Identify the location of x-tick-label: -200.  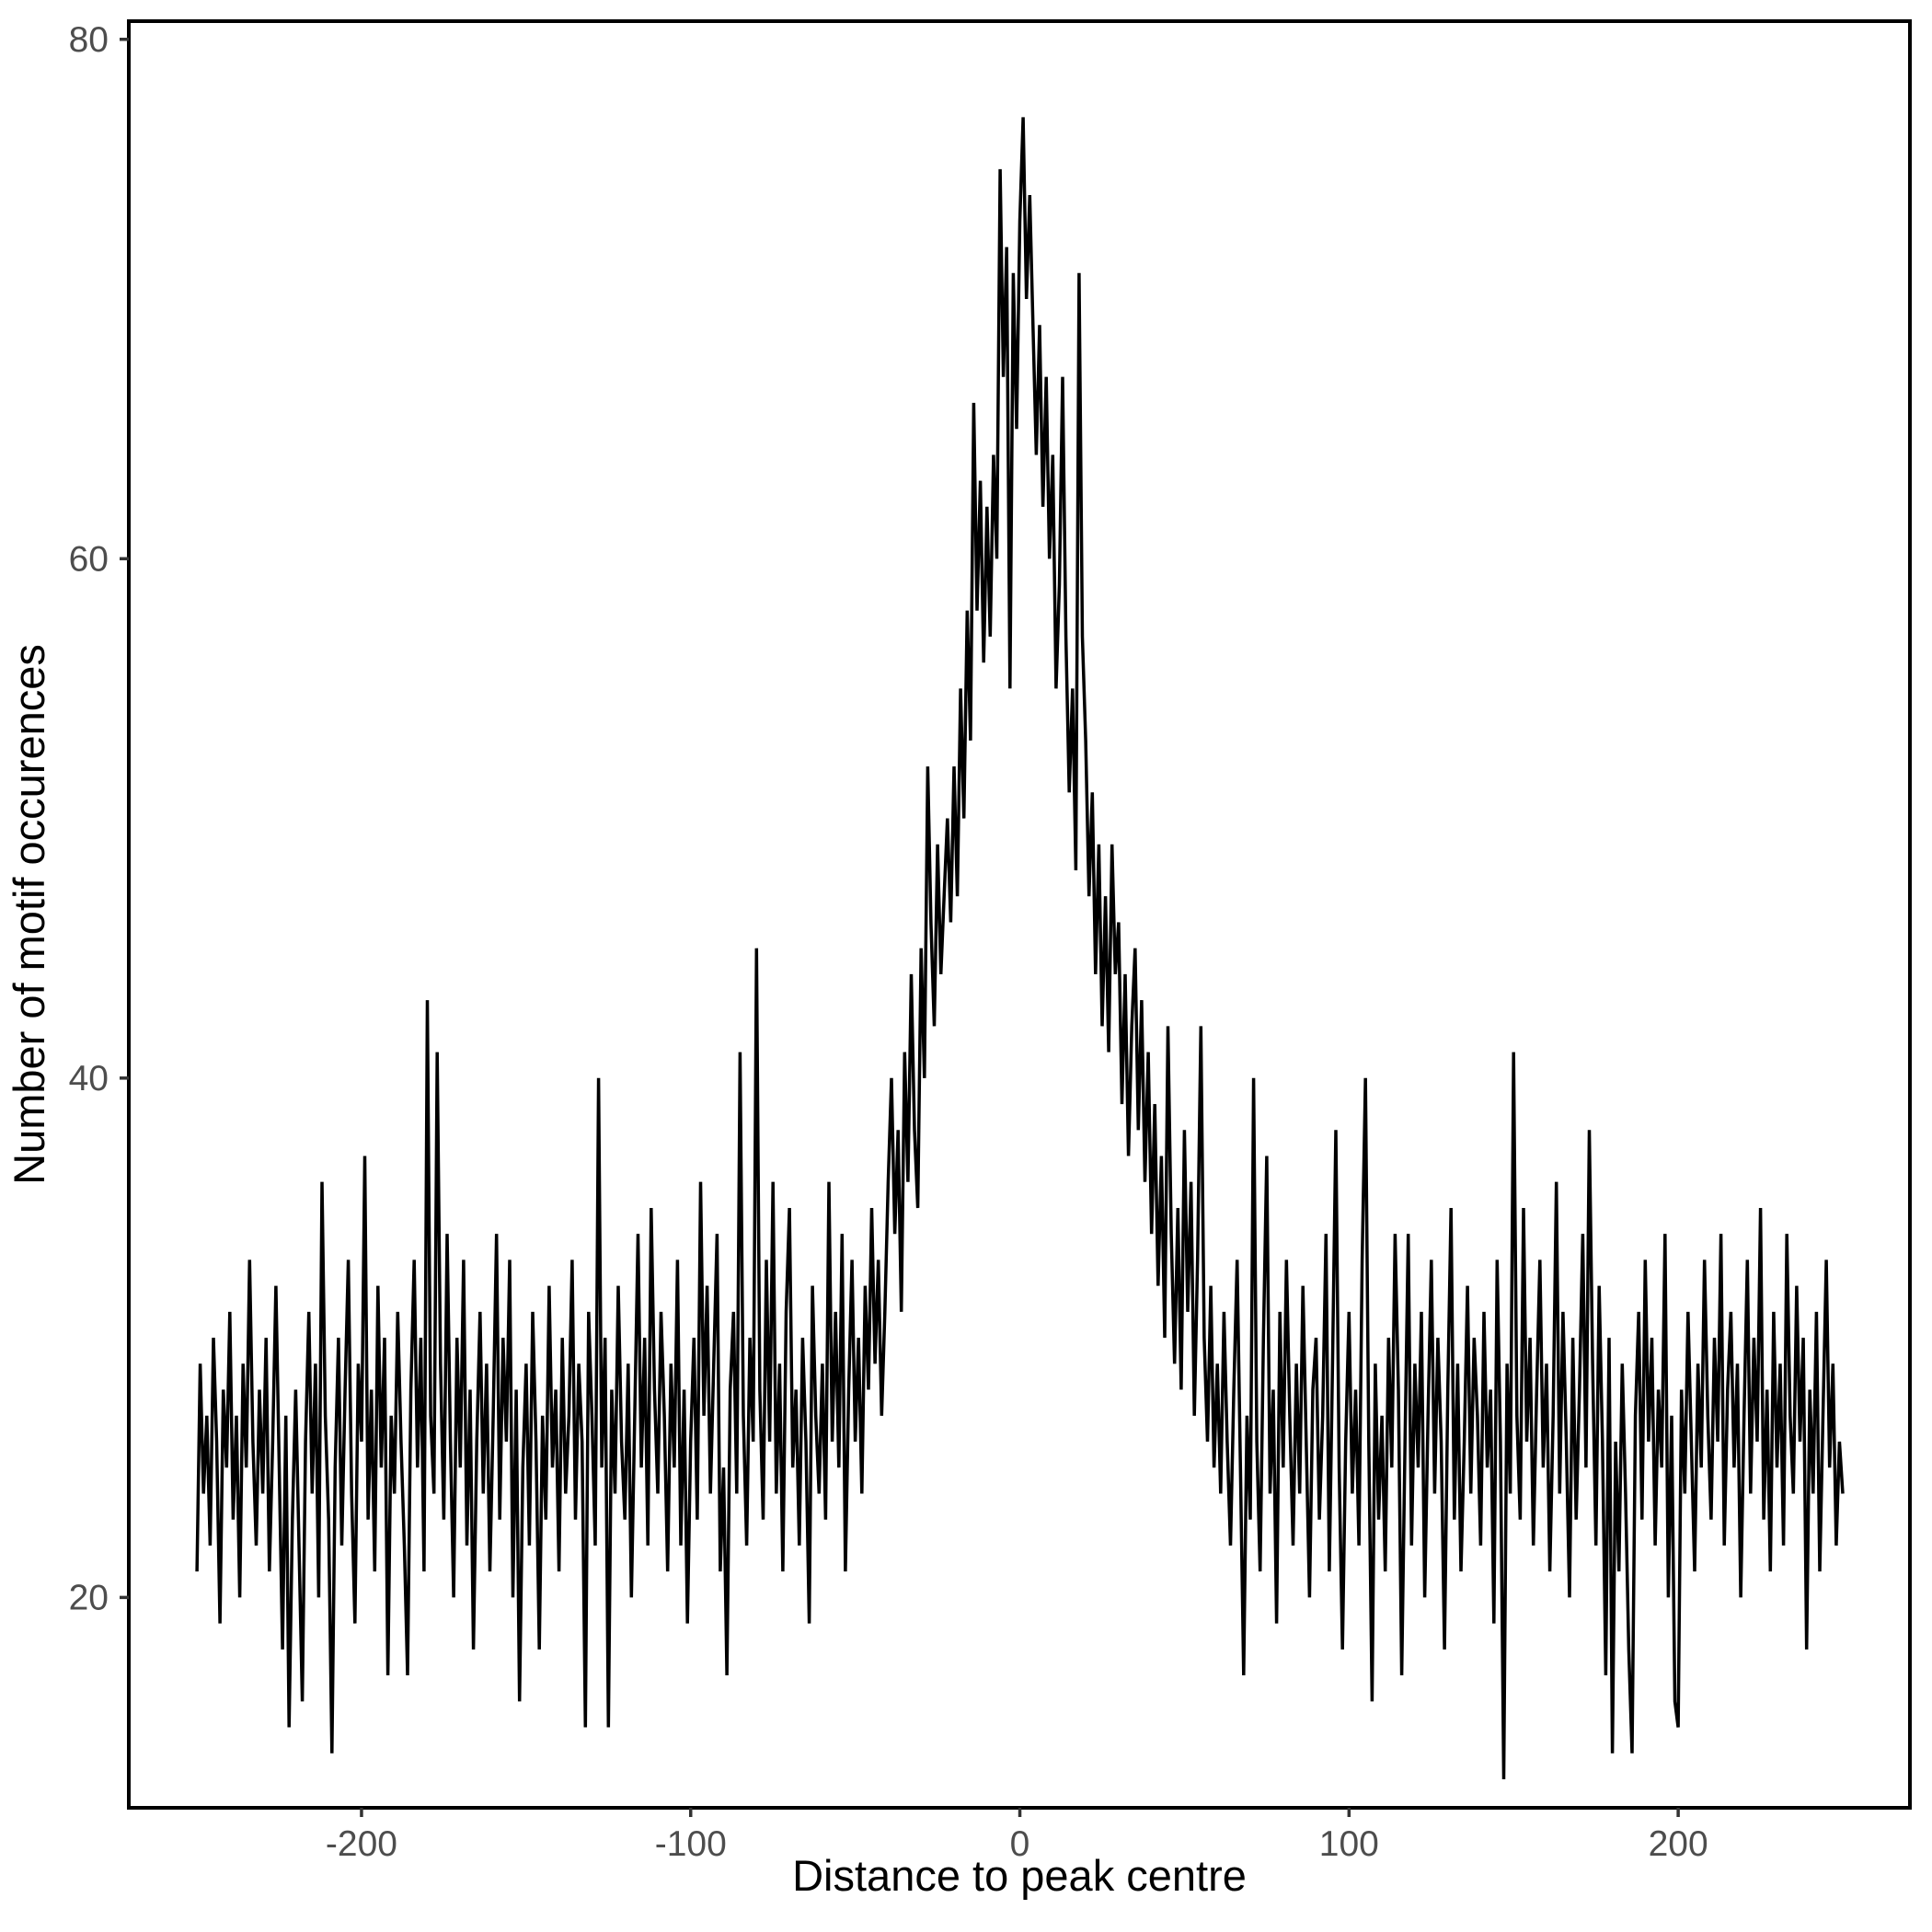
(361, 1844).